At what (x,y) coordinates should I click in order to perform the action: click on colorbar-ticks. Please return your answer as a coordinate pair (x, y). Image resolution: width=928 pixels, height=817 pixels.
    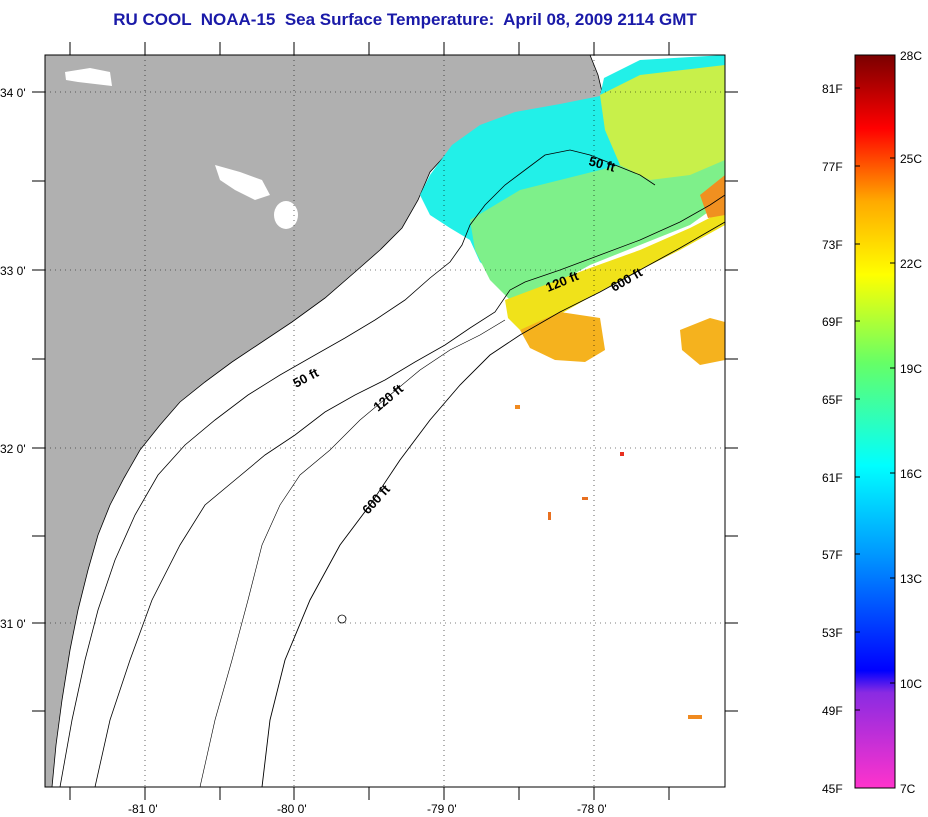
    Looking at the image, I should click on (875, 399).